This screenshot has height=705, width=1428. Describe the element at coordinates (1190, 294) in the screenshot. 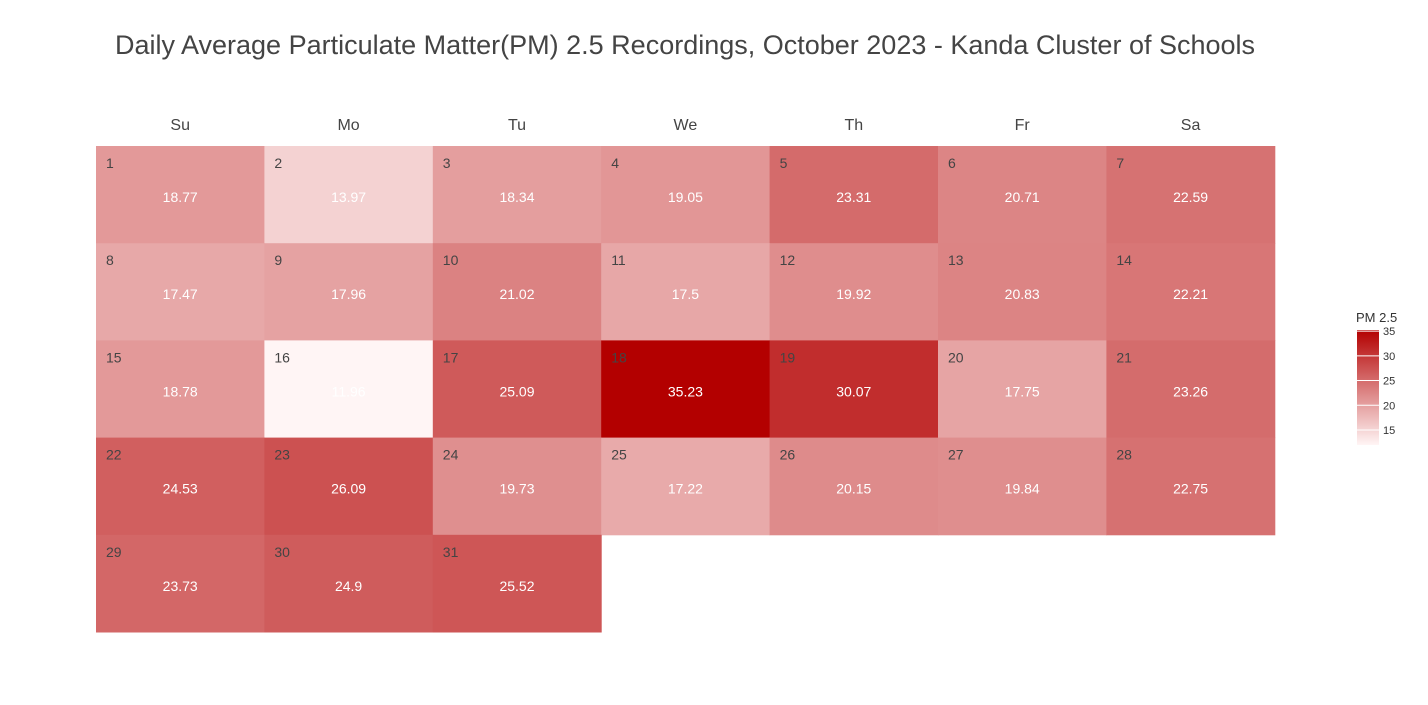

I see `day-value-label: 22.21` at that location.